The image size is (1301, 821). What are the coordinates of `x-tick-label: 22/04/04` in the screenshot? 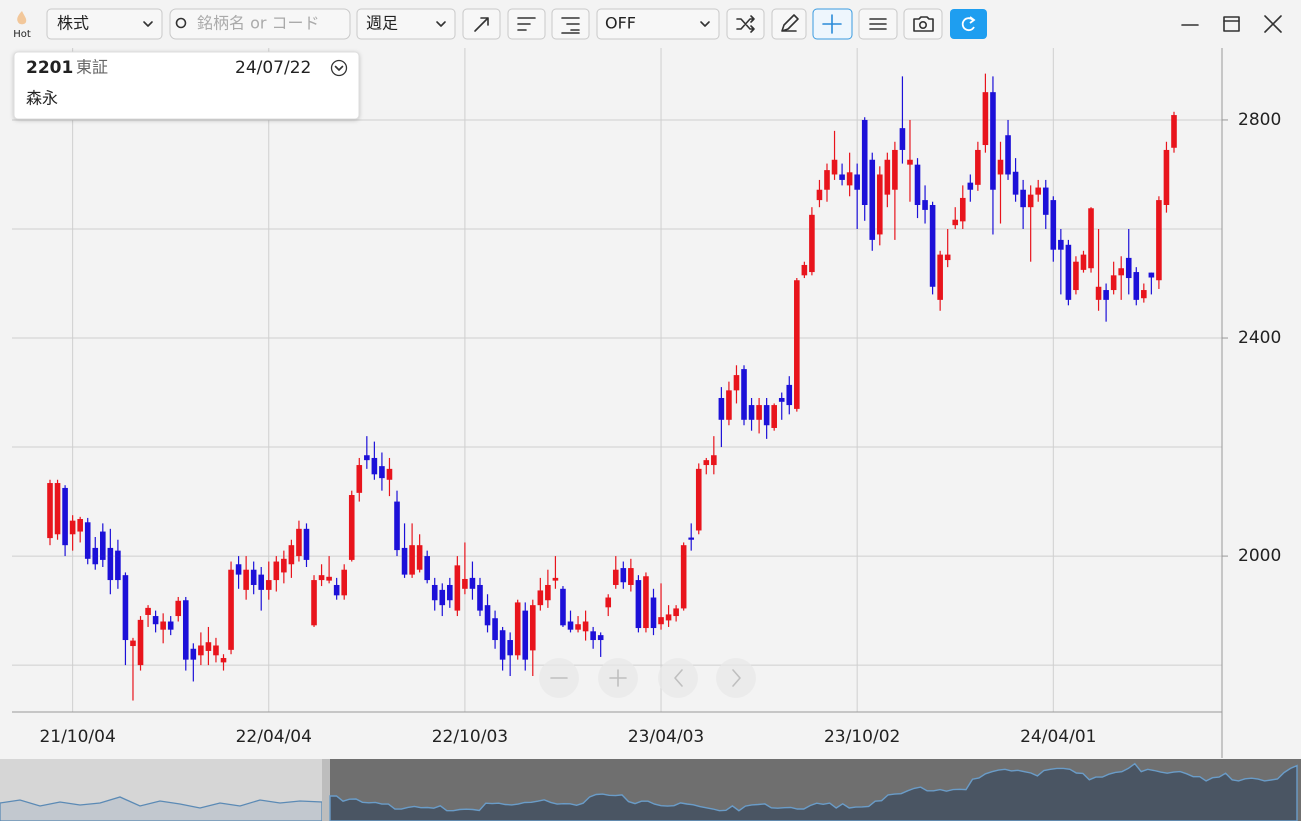 It's located at (274, 737).